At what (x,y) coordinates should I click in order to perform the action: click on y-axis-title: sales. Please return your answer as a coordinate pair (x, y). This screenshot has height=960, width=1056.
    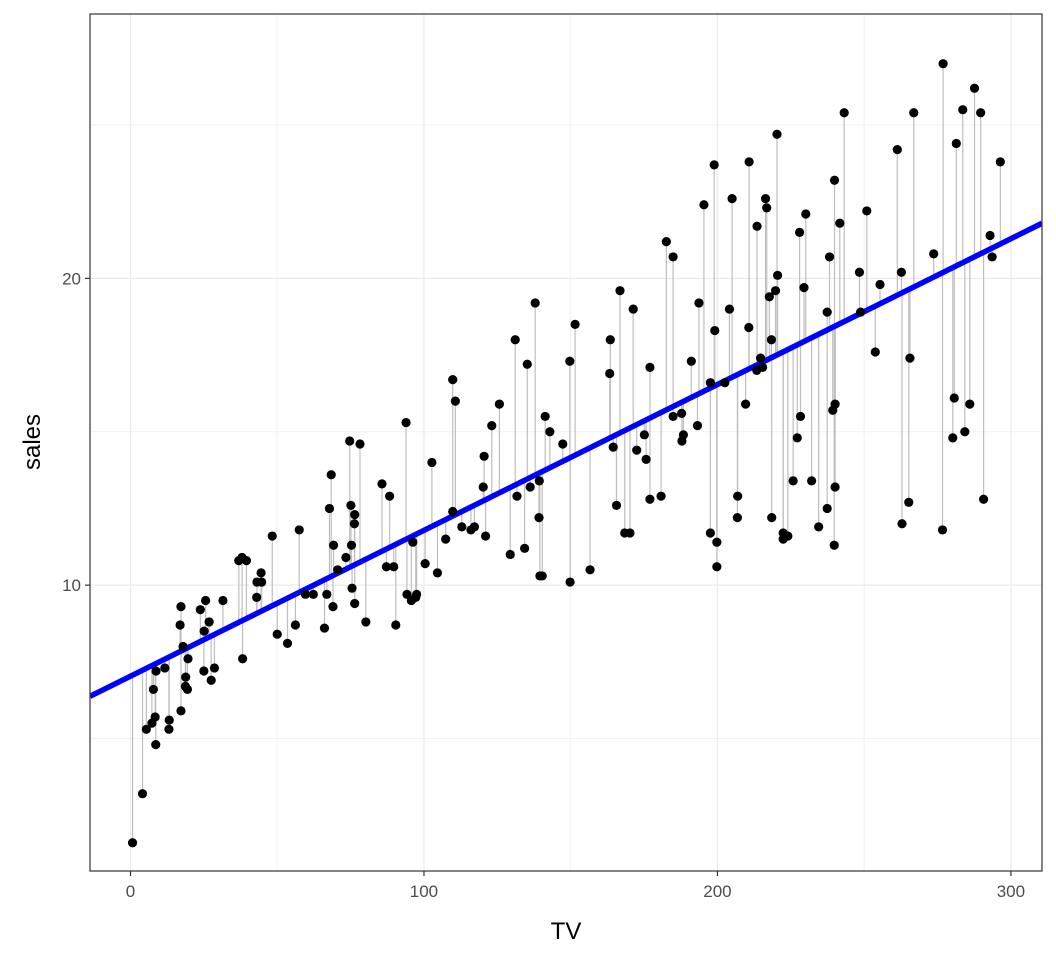
    Looking at the image, I should click on (32, 442).